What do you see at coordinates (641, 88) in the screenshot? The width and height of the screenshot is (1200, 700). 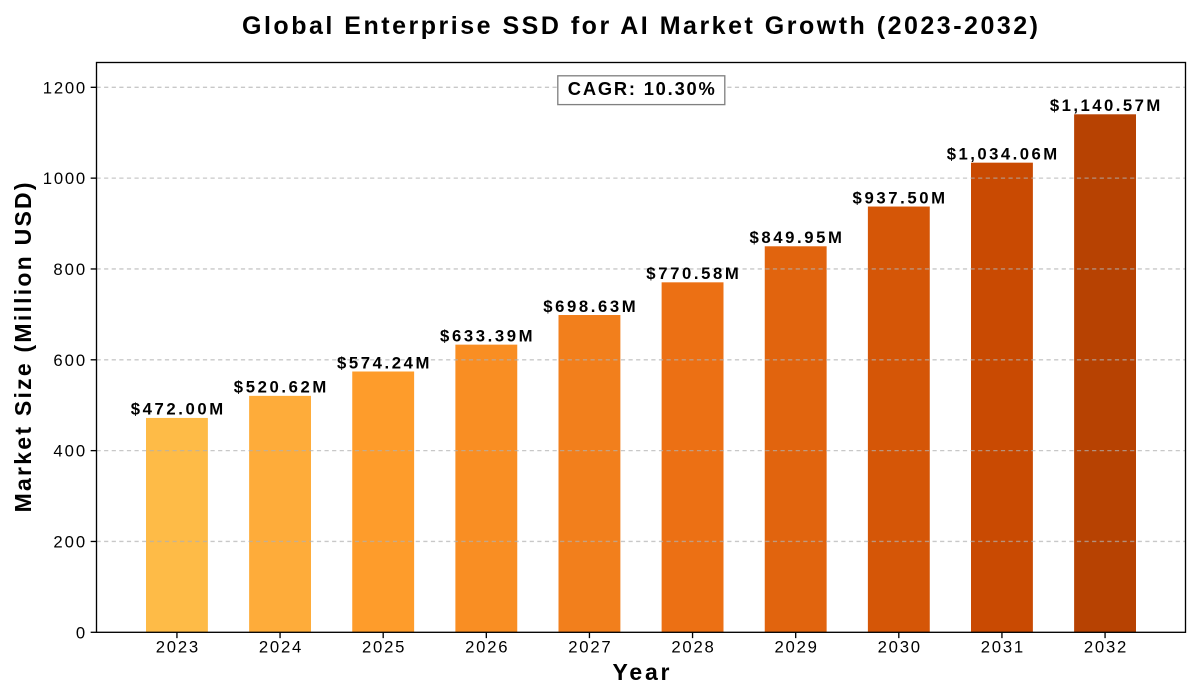 I see `svg-text: CAGR: 10.30%` at bounding box center [641, 88].